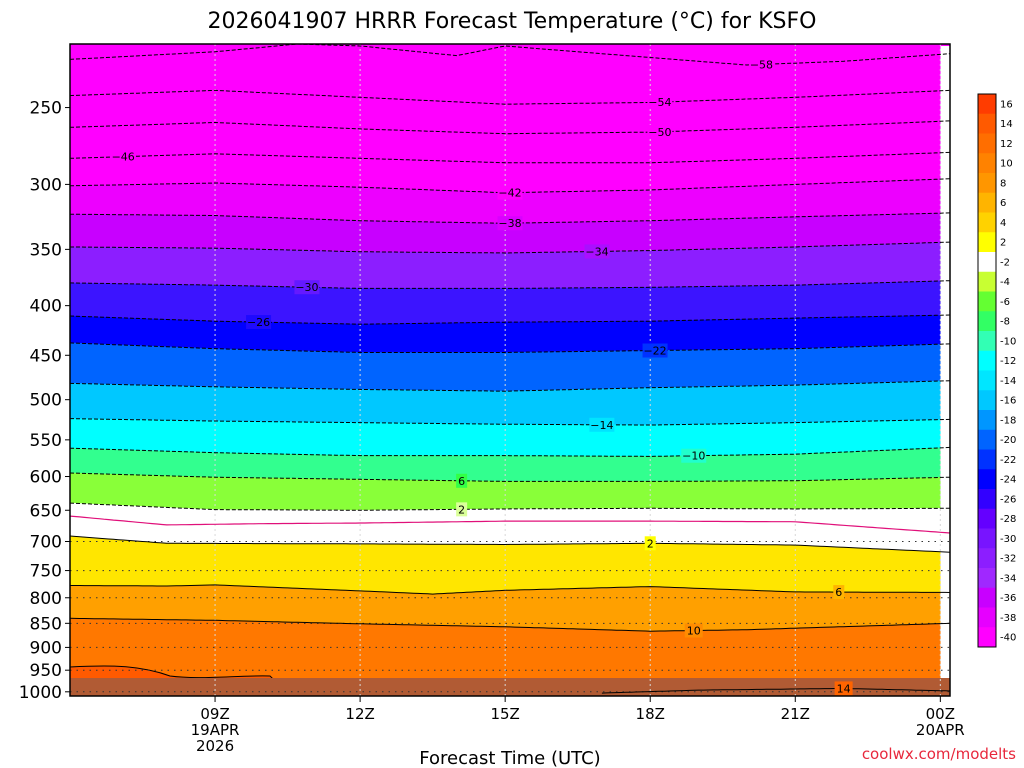  Describe the element at coordinates (1003, 203) in the screenshot. I see `colorbar-label: 6` at that location.